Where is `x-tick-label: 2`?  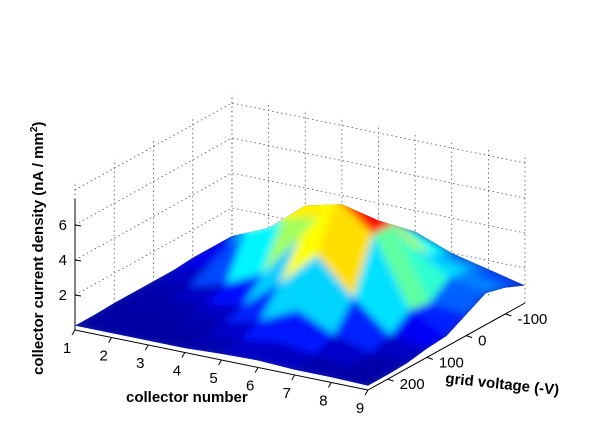
x-tick-label: 2 is located at coordinates (103, 356).